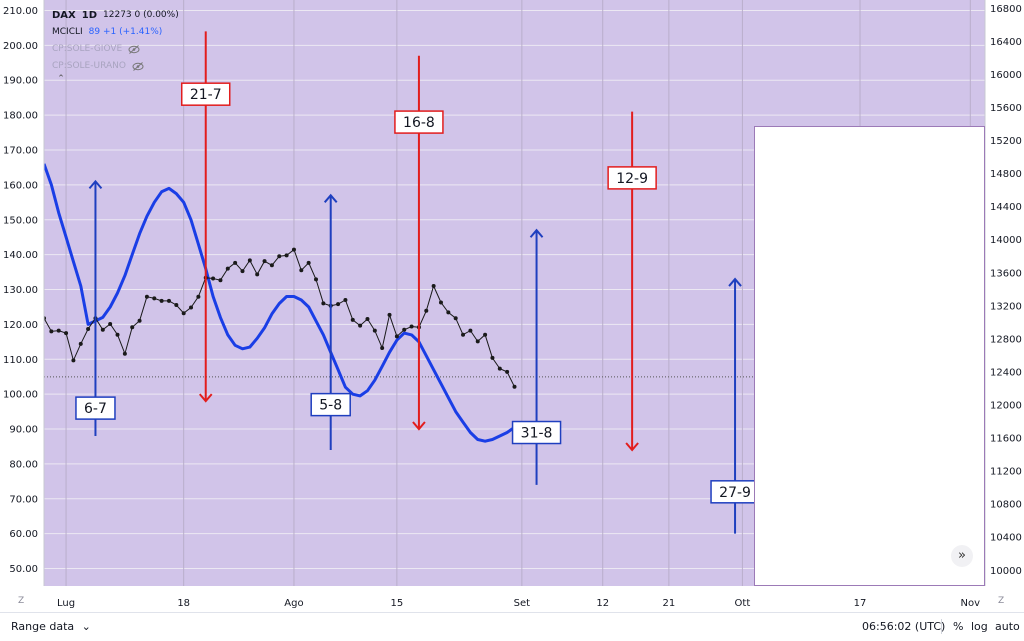 This screenshot has width=1024, height=641. What do you see at coordinates (1006, 538) in the screenshot?
I see `right-tick-label: 10400` at bounding box center [1006, 538].